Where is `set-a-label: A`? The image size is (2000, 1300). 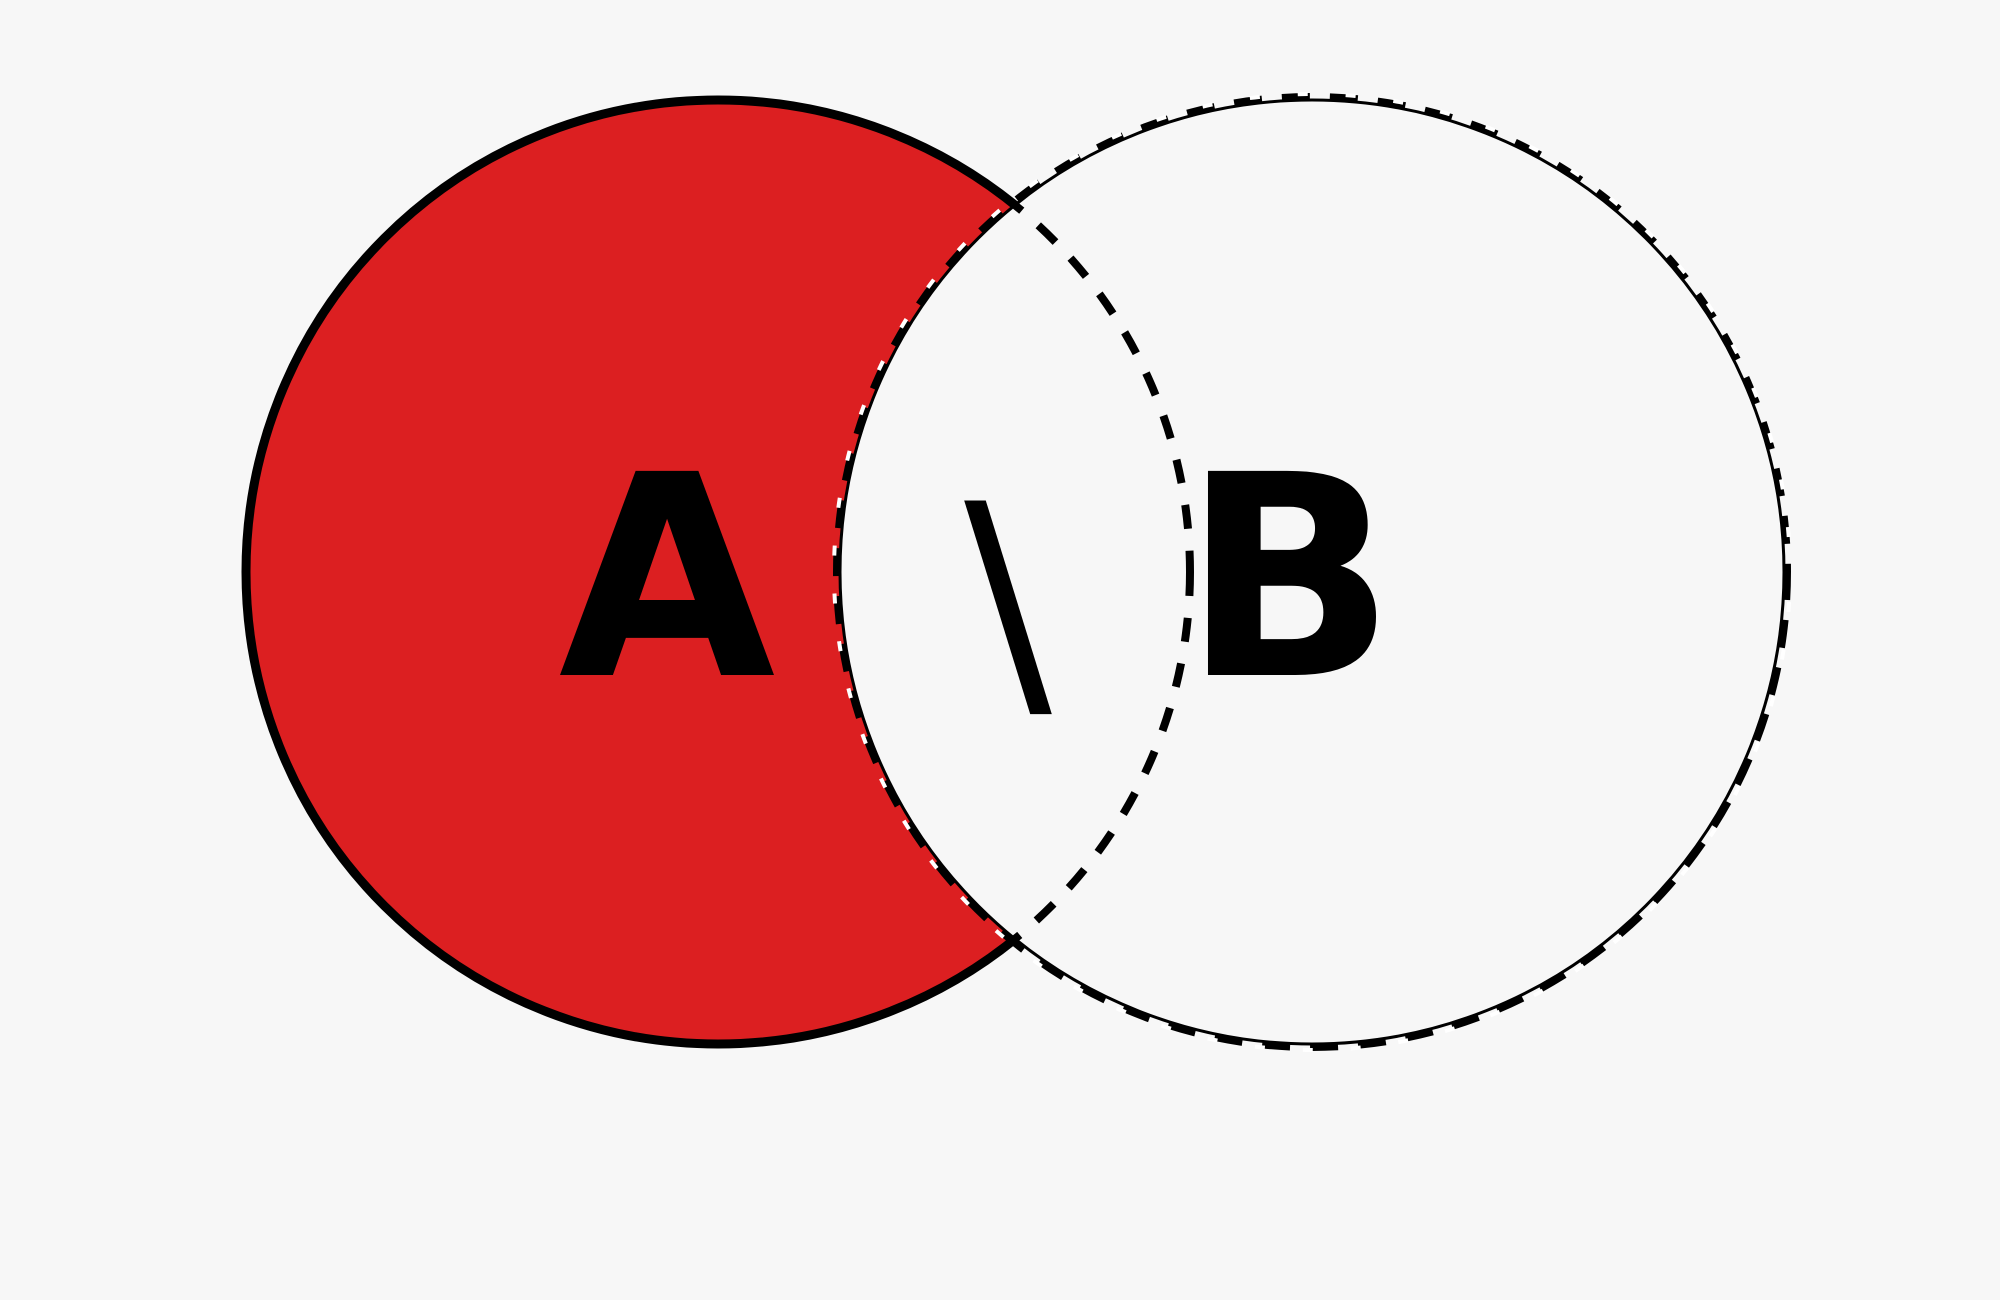 set-a-label: A is located at coordinates (668, 579).